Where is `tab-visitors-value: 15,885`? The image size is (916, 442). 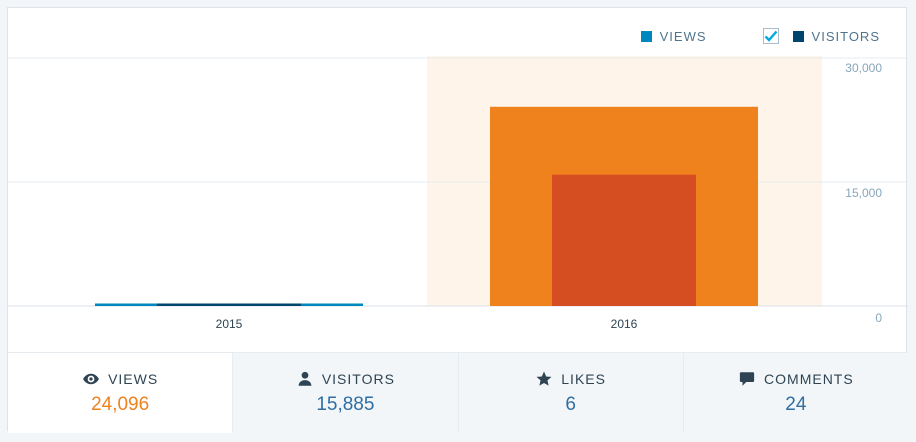
tab-visitors-value: 15,885 is located at coordinates (345, 404).